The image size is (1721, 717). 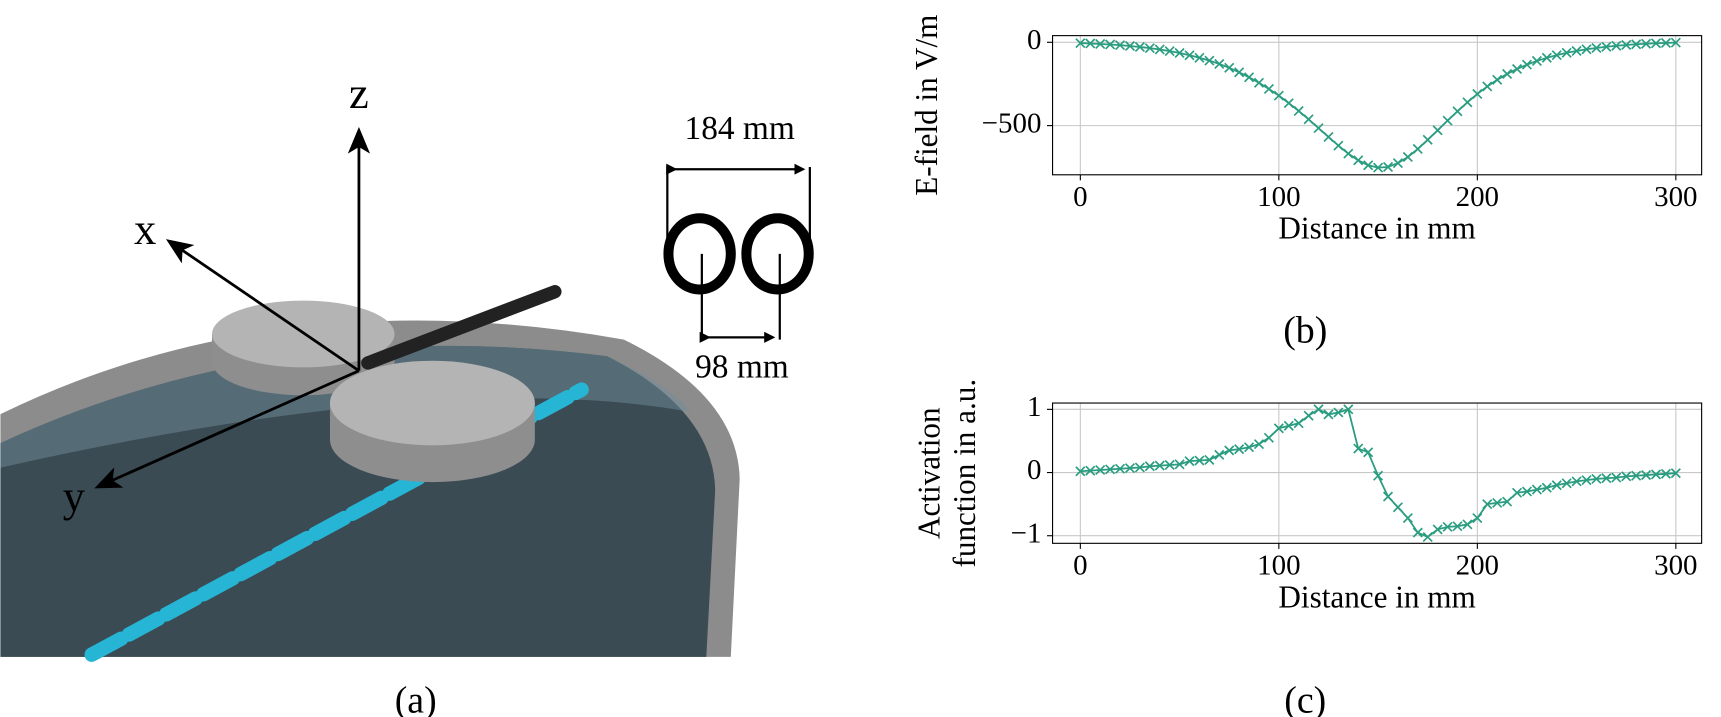 I want to click on axis-arrow, so click(x=227, y=429).